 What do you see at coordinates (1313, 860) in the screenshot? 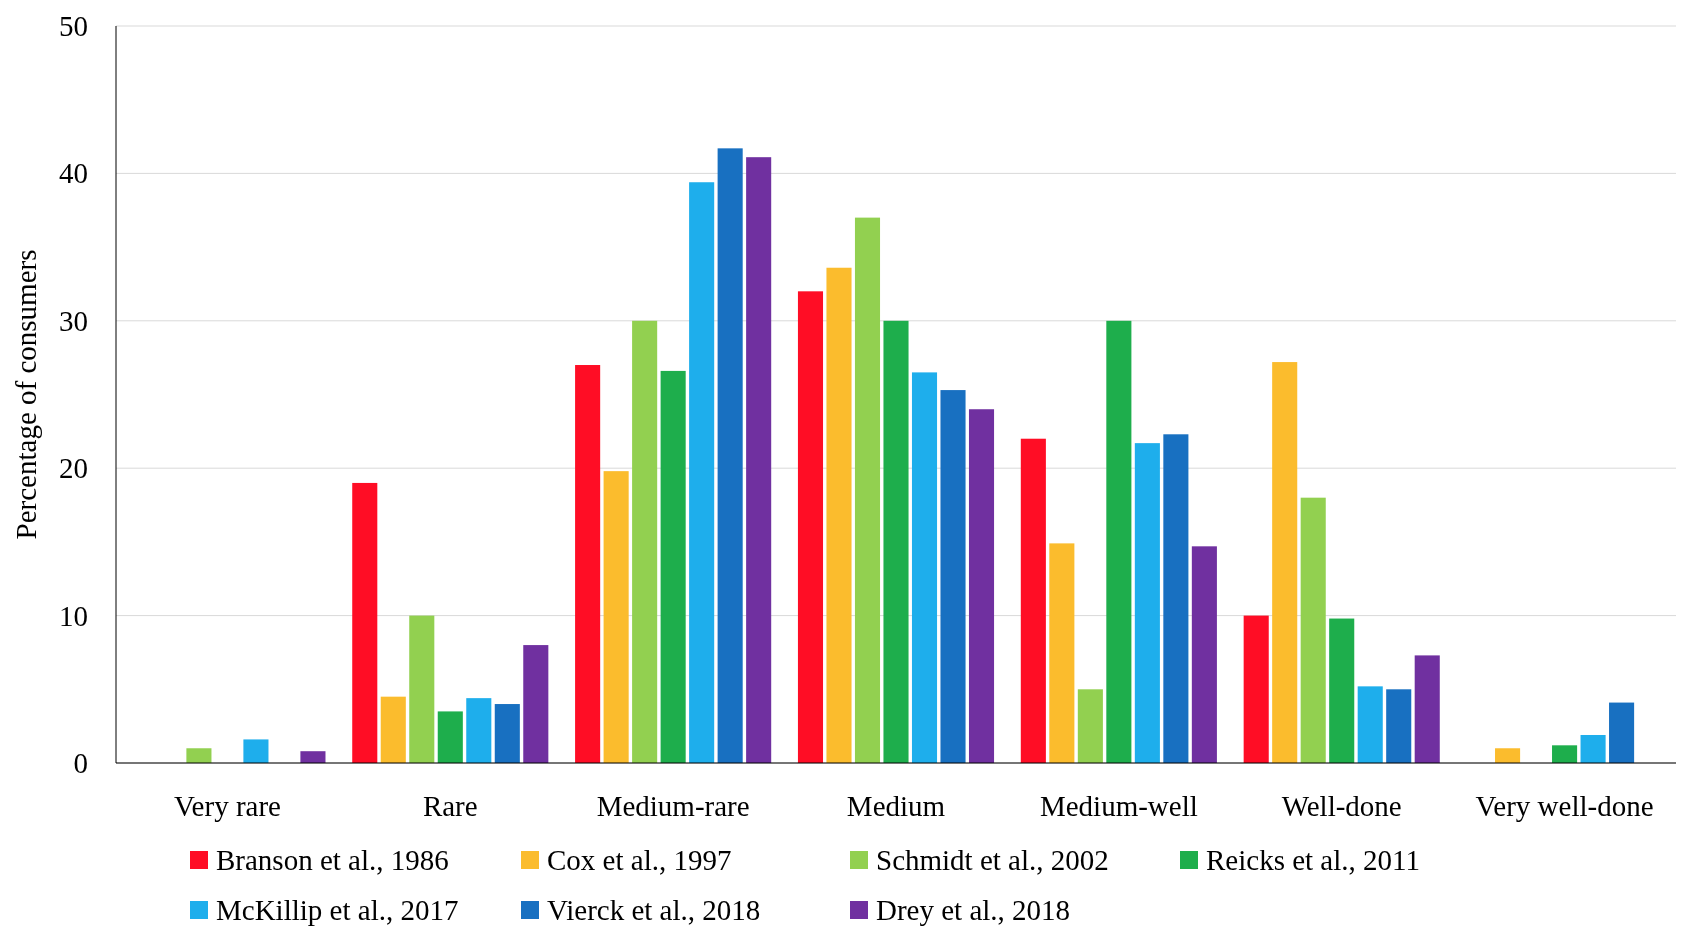
I see `legend-label: Reicks et al., 2011` at bounding box center [1313, 860].